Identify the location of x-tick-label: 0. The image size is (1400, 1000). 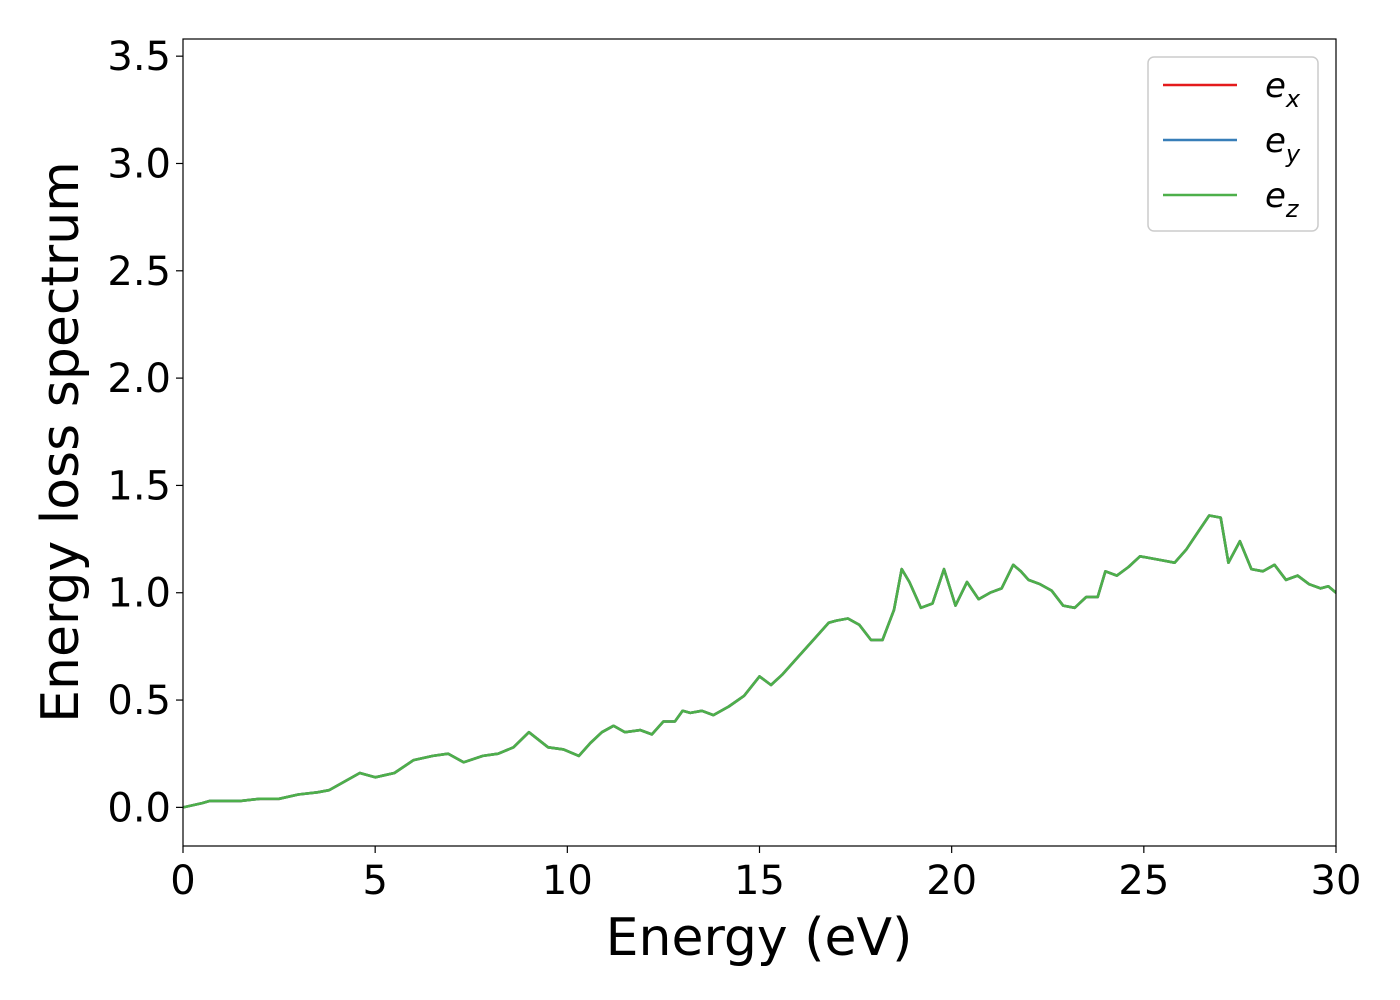
(182, 881).